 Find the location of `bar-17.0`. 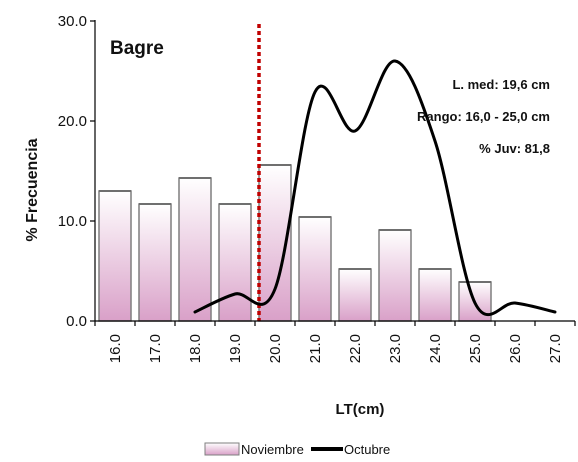

bar-17.0 is located at coordinates (155, 262).